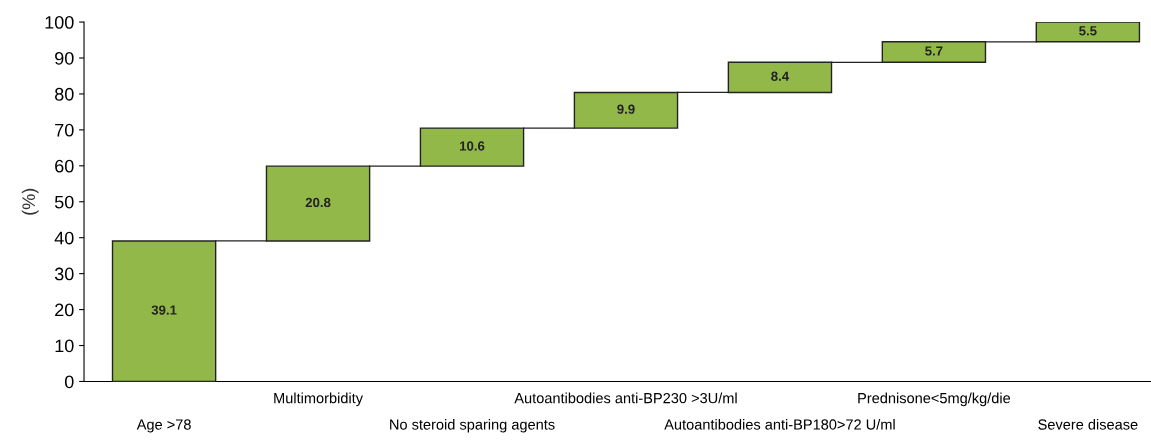  What do you see at coordinates (780, 76) in the screenshot?
I see `data-label: 8.4` at bounding box center [780, 76].